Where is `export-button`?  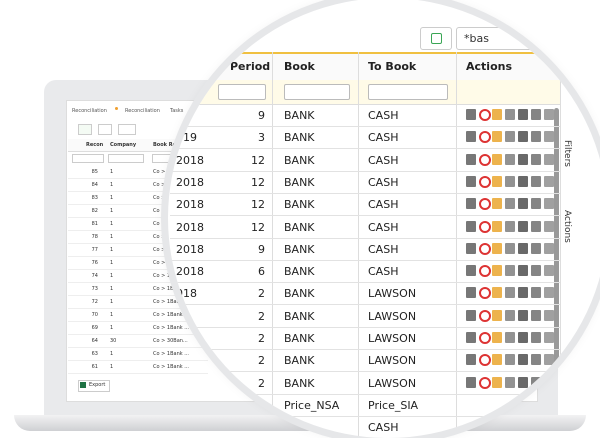
export-button is located at coordinates (94, 386).